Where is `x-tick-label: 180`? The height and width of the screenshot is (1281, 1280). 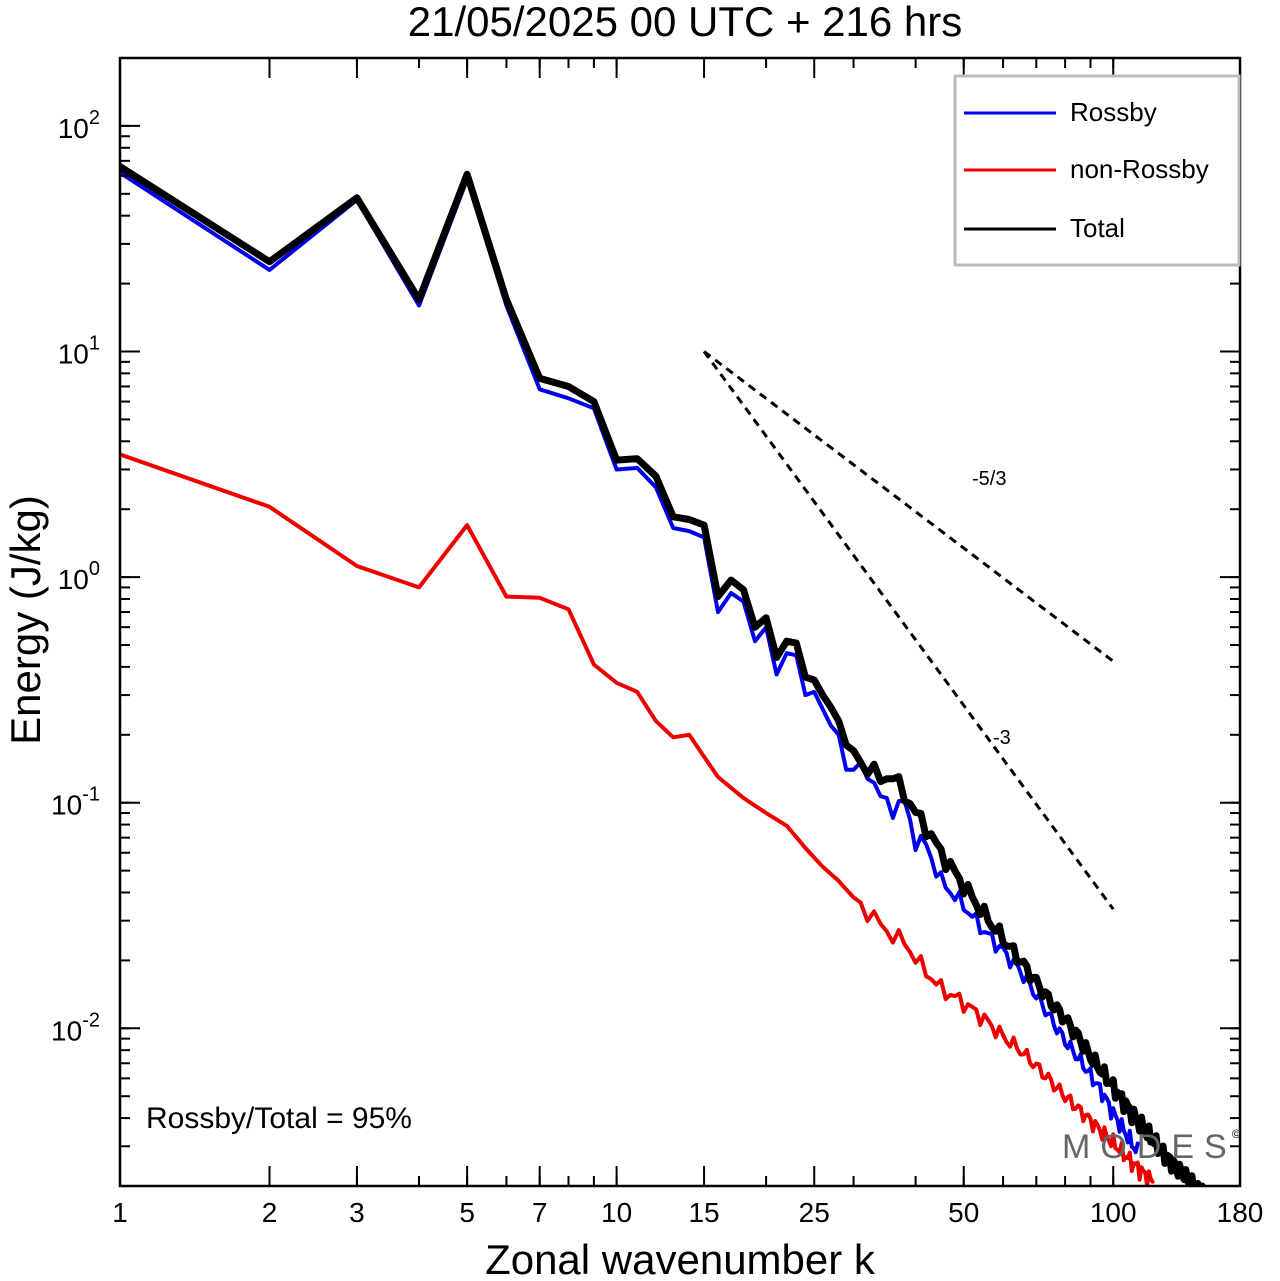
x-tick-label: 180 is located at coordinates (1240, 1212).